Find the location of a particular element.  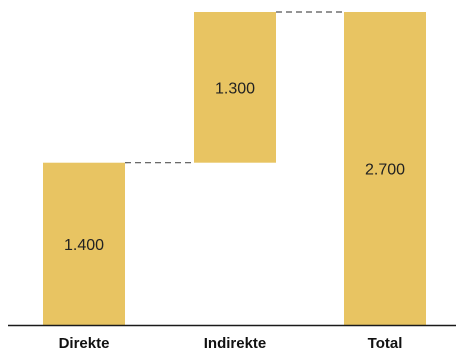

category-label-total: Total is located at coordinates (385, 343).